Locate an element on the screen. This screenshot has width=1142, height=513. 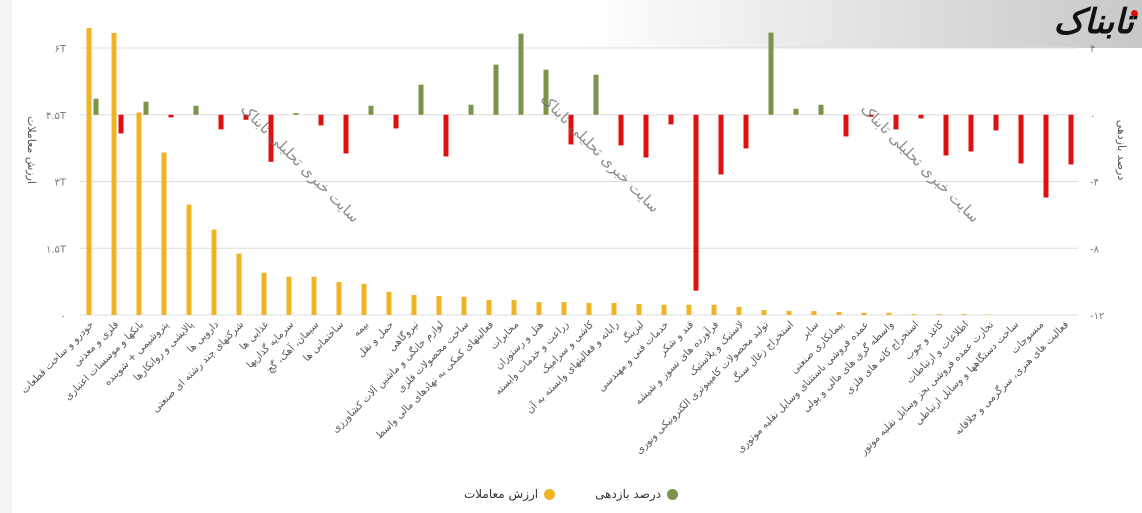
y2-tick-label: ۰ is located at coordinates (1092, 116).